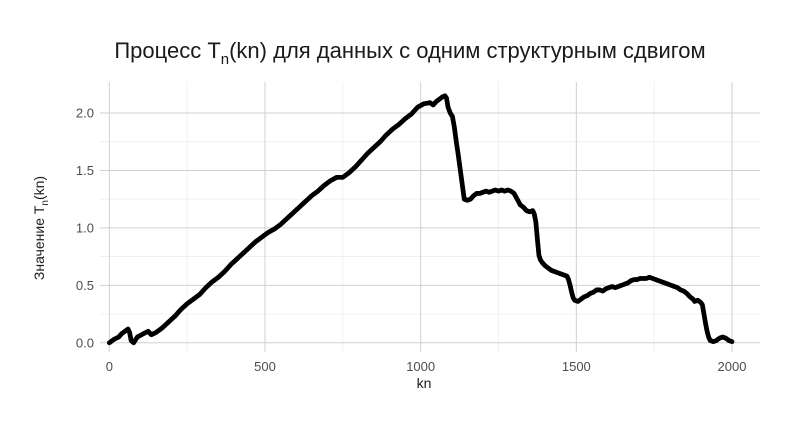 Image resolution: width=800 pixels, height=433 pixels. What do you see at coordinates (732, 366) in the screenshot?
I see `x-tick-label: 2000` at bounding box center [732, 366].